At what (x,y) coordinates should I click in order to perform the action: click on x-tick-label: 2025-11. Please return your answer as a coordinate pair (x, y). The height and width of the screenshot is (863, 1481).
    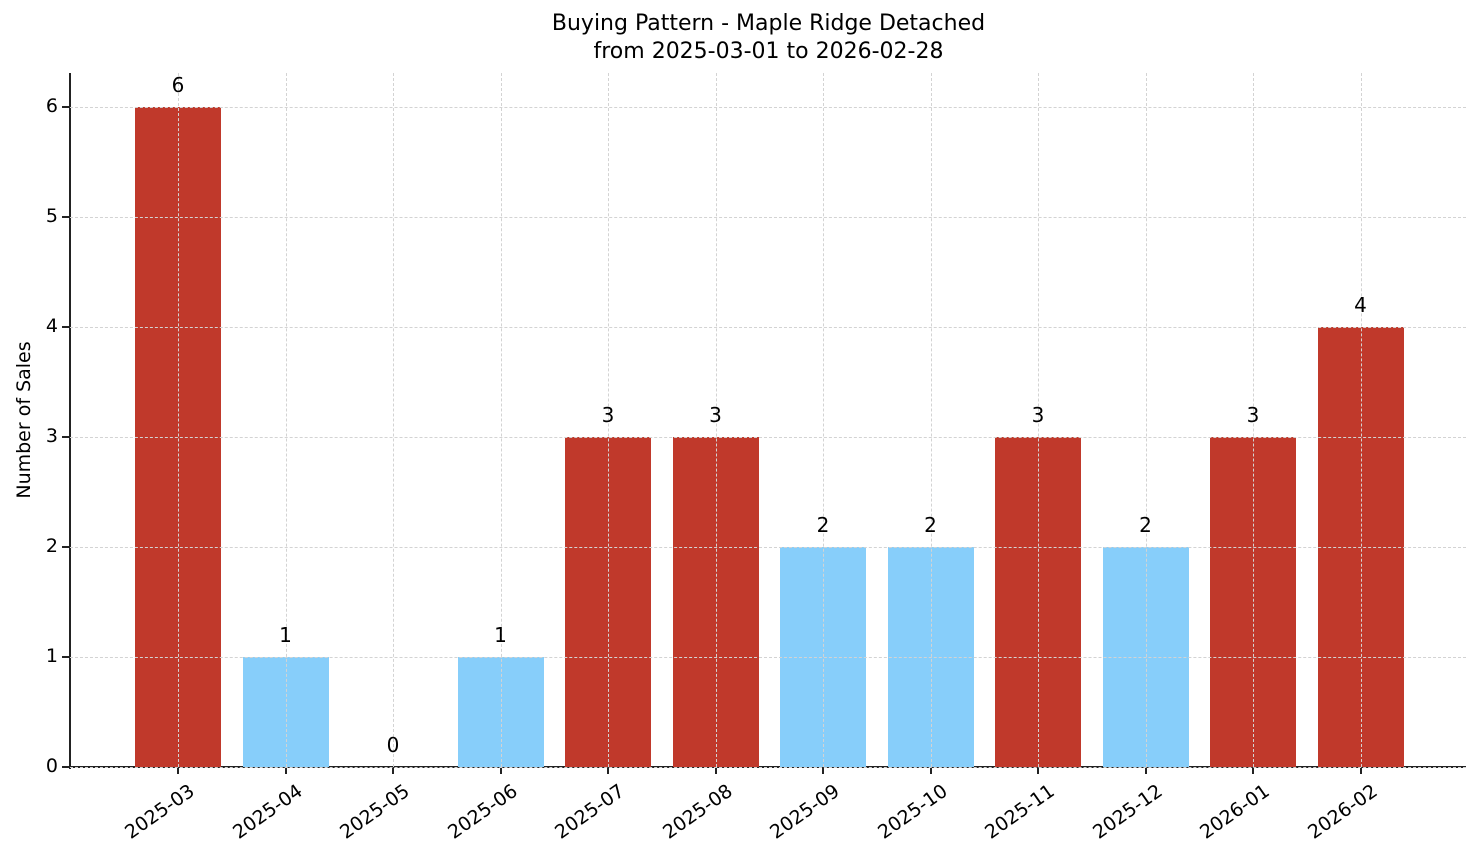
    Looking at the image, I should click on (1019, 812).